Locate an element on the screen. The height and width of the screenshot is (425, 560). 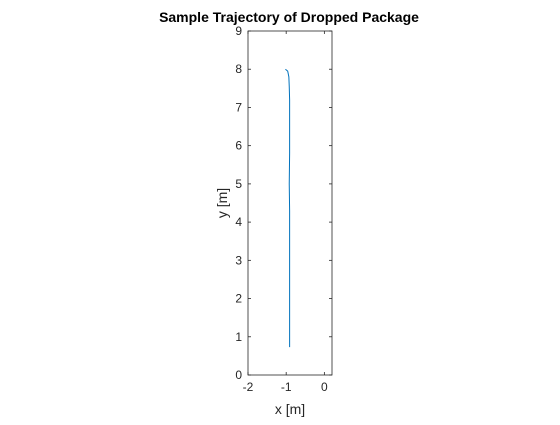
y-tick-label: 0 is located at coordinates (238, 375).